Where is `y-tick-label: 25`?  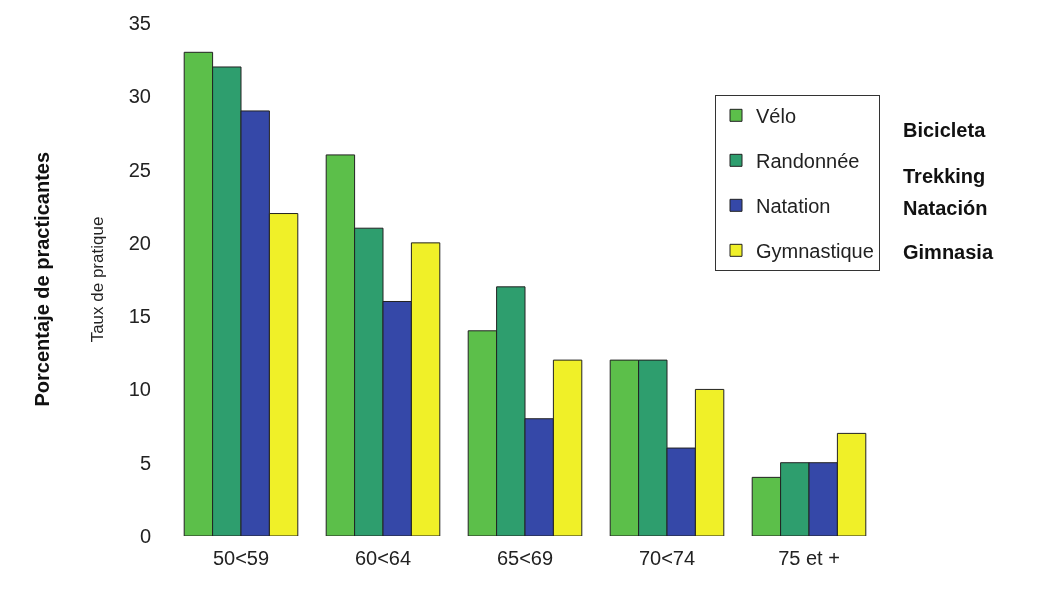
y-tick-label: 25 is located at coordinates (139, 169).